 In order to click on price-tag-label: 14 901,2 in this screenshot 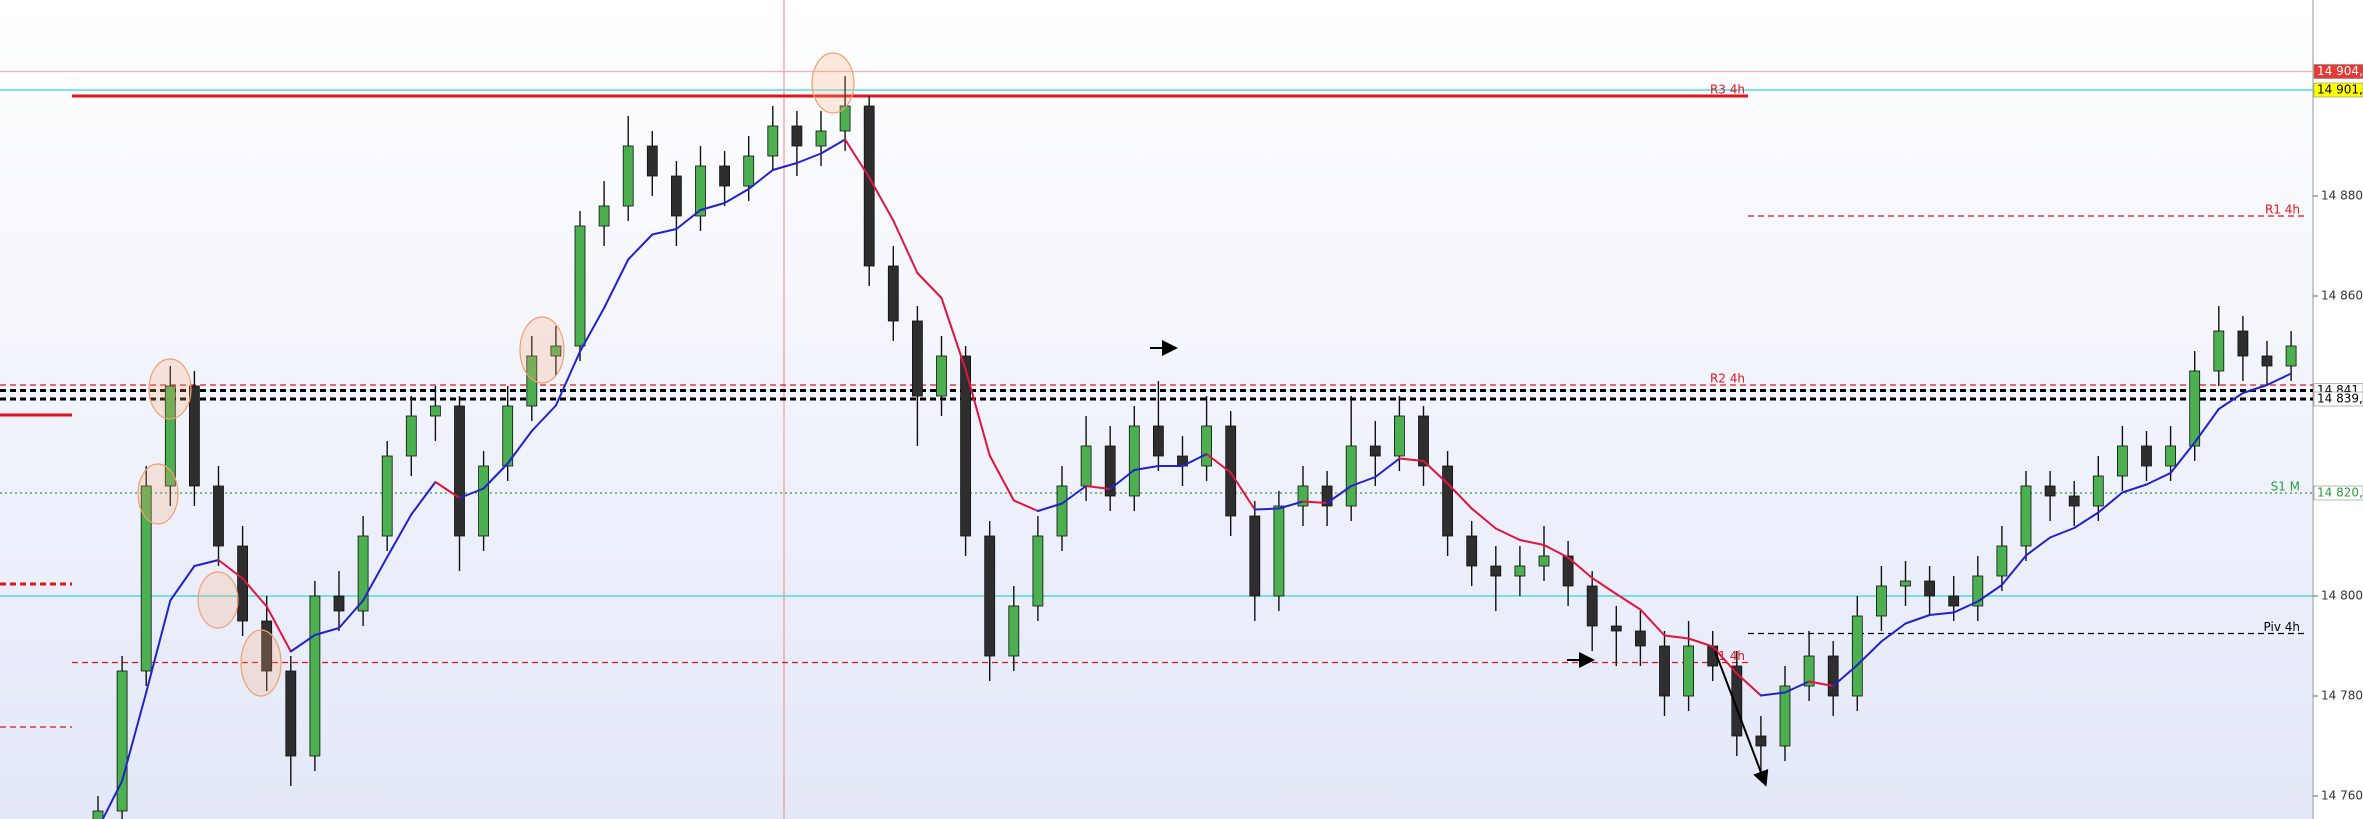, I will do `click(2340, 90)`.